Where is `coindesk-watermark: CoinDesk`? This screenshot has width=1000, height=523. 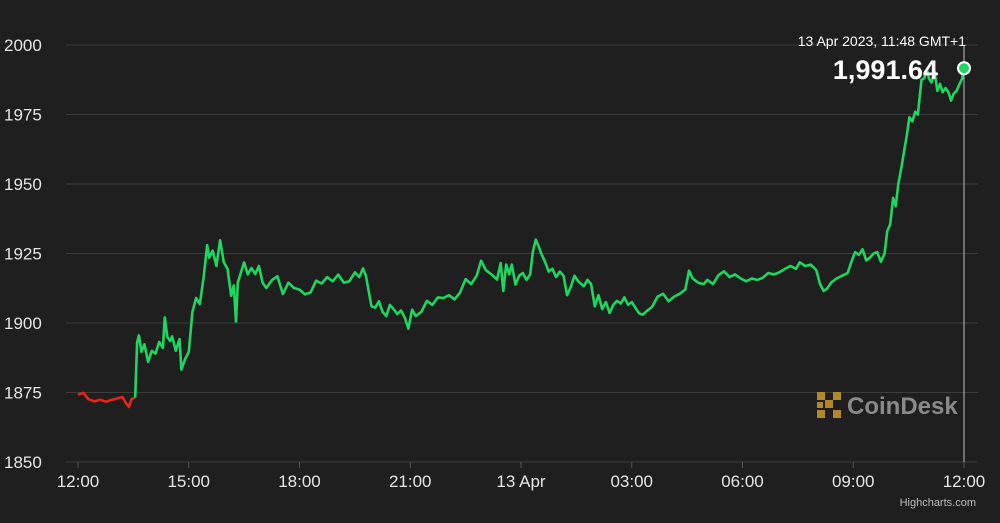
coindesk-watermark: CoinDesk is located at coordinates (887, 406).